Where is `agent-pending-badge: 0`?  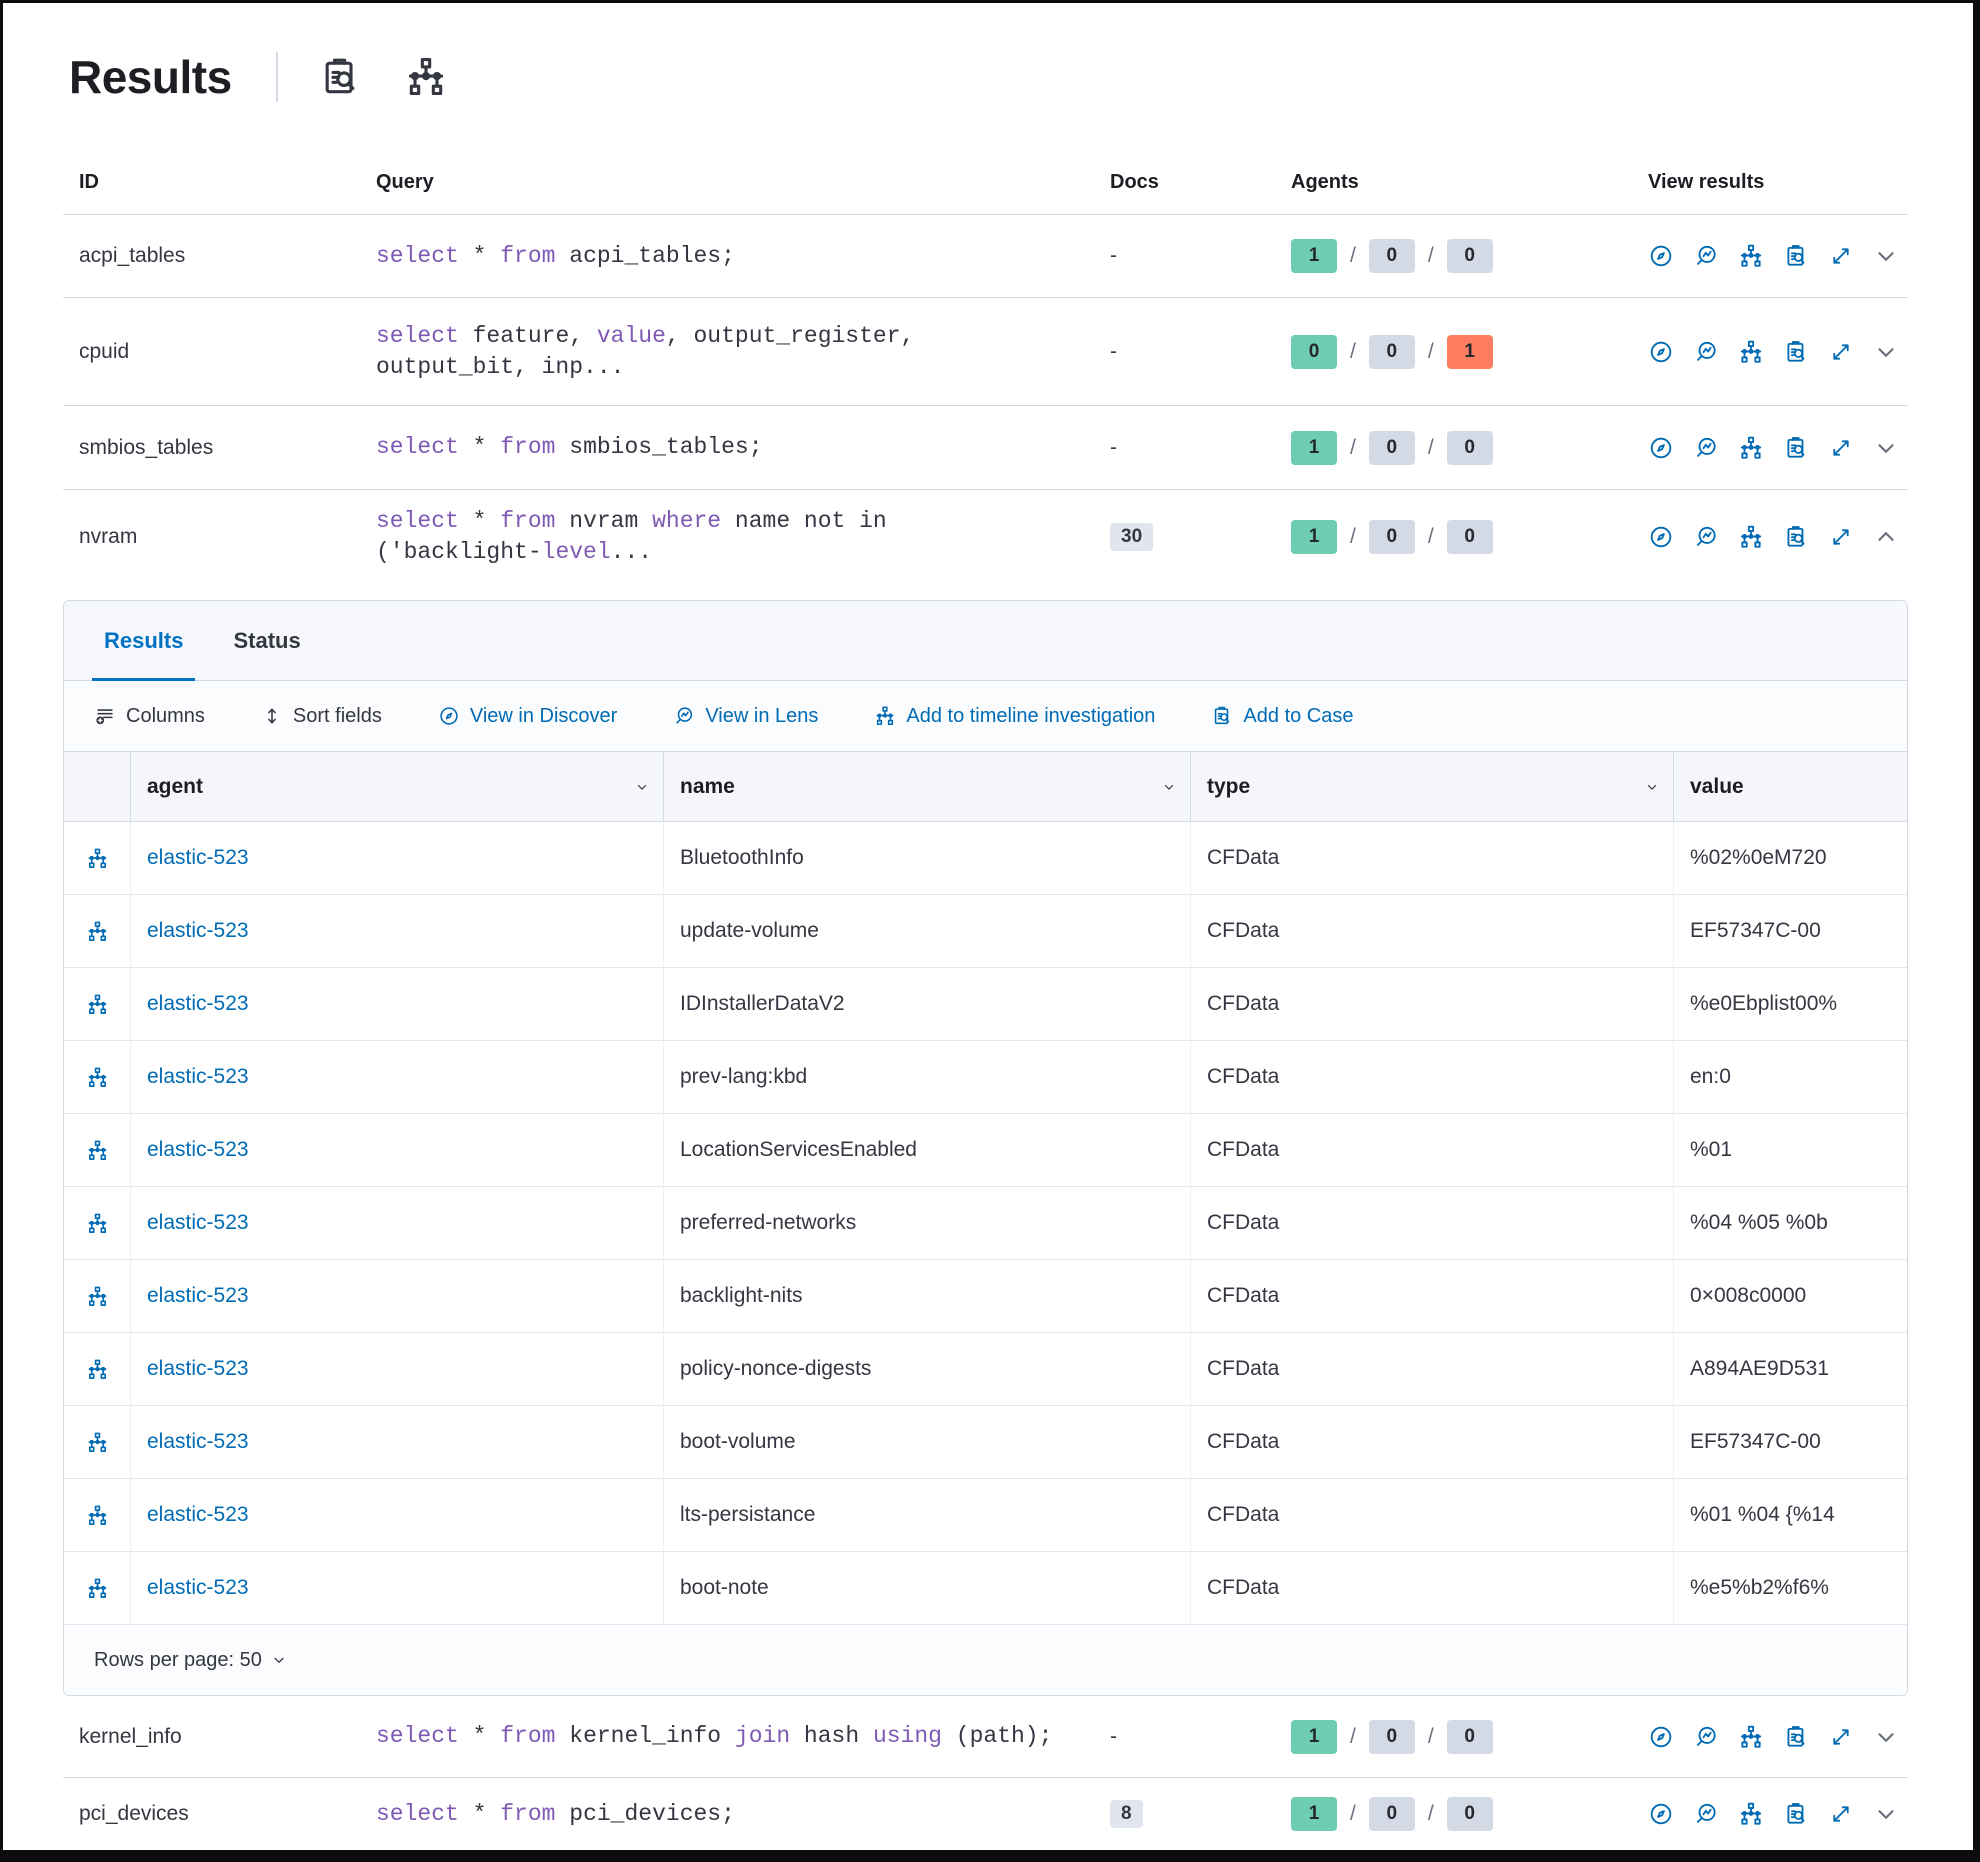
agent-pending-badge: 0 is located at coordinates (1391, 351).